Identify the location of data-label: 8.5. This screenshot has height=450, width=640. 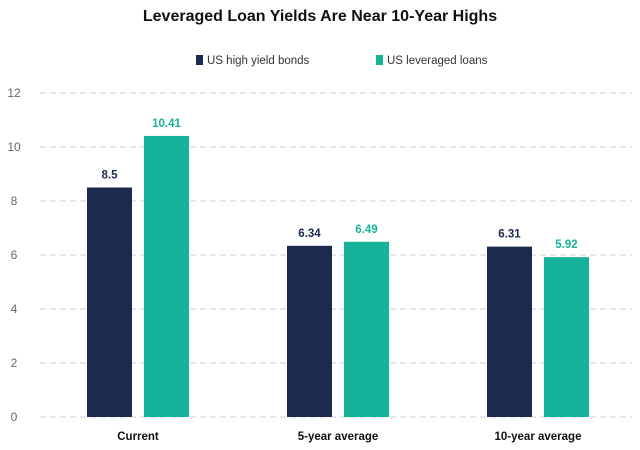
(110, 176).